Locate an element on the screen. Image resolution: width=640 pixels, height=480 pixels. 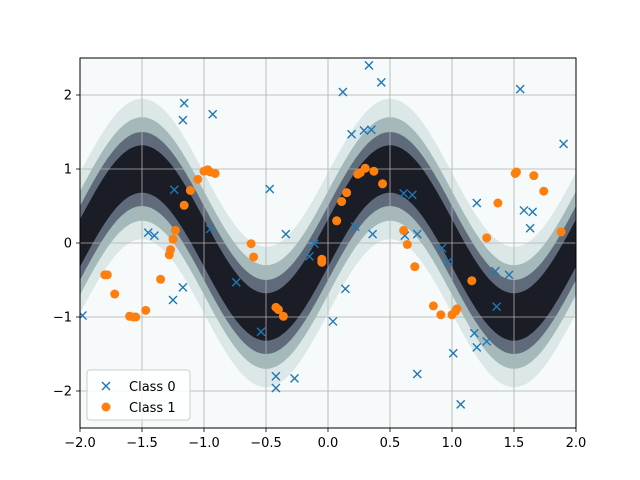
y-tick-label: −1 is located at coordinates (62, 318).